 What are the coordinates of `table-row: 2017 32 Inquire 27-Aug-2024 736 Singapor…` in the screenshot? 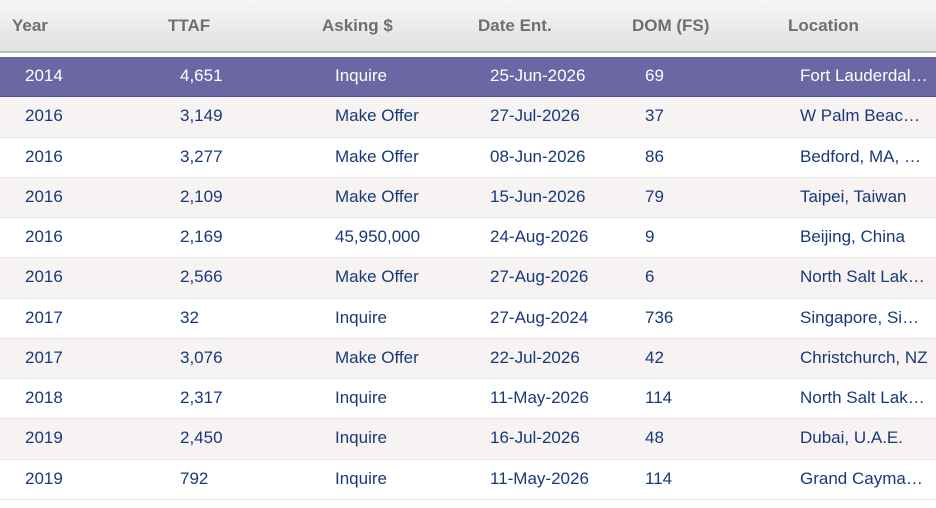 It's located at (468, 318).